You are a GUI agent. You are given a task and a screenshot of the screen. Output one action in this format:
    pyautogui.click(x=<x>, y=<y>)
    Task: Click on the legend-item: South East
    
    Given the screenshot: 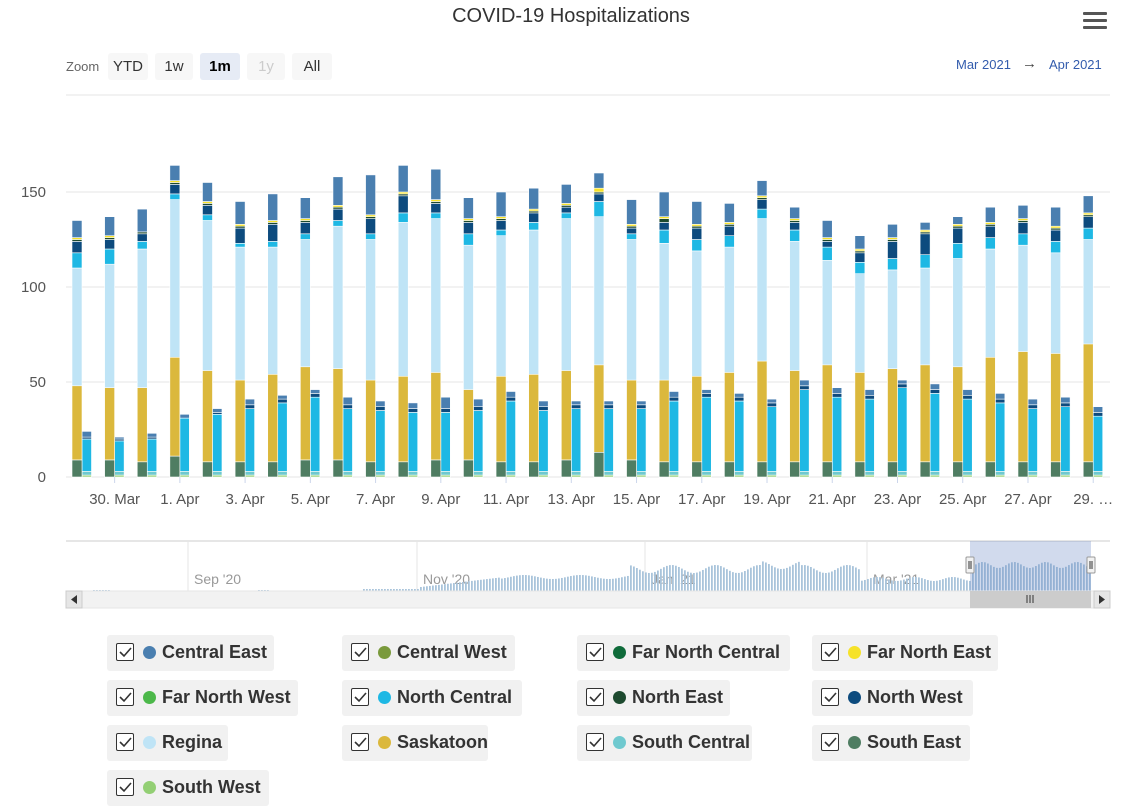 What is the action you would take?
    pyautogui.click(x=891, y=743)
    